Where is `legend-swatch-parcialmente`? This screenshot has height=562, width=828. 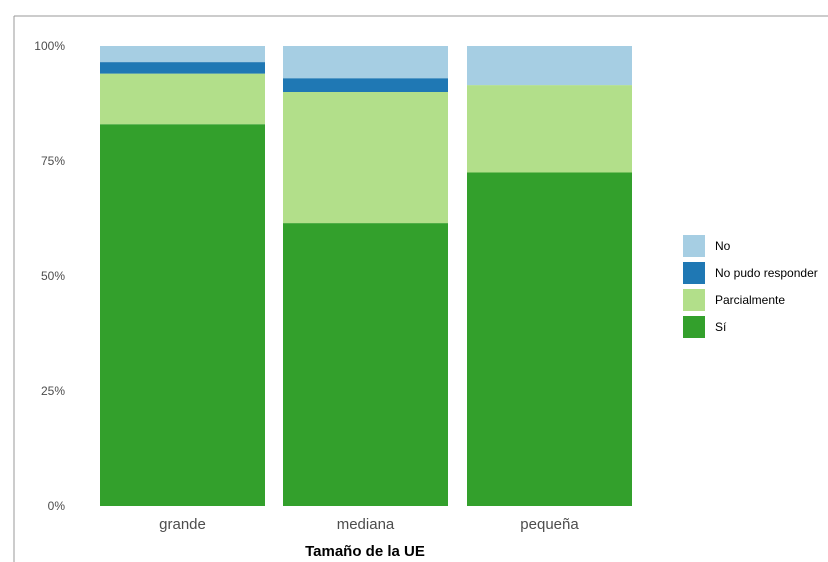
legend-swatch-parcialmente is located at coordinates (694, 300).